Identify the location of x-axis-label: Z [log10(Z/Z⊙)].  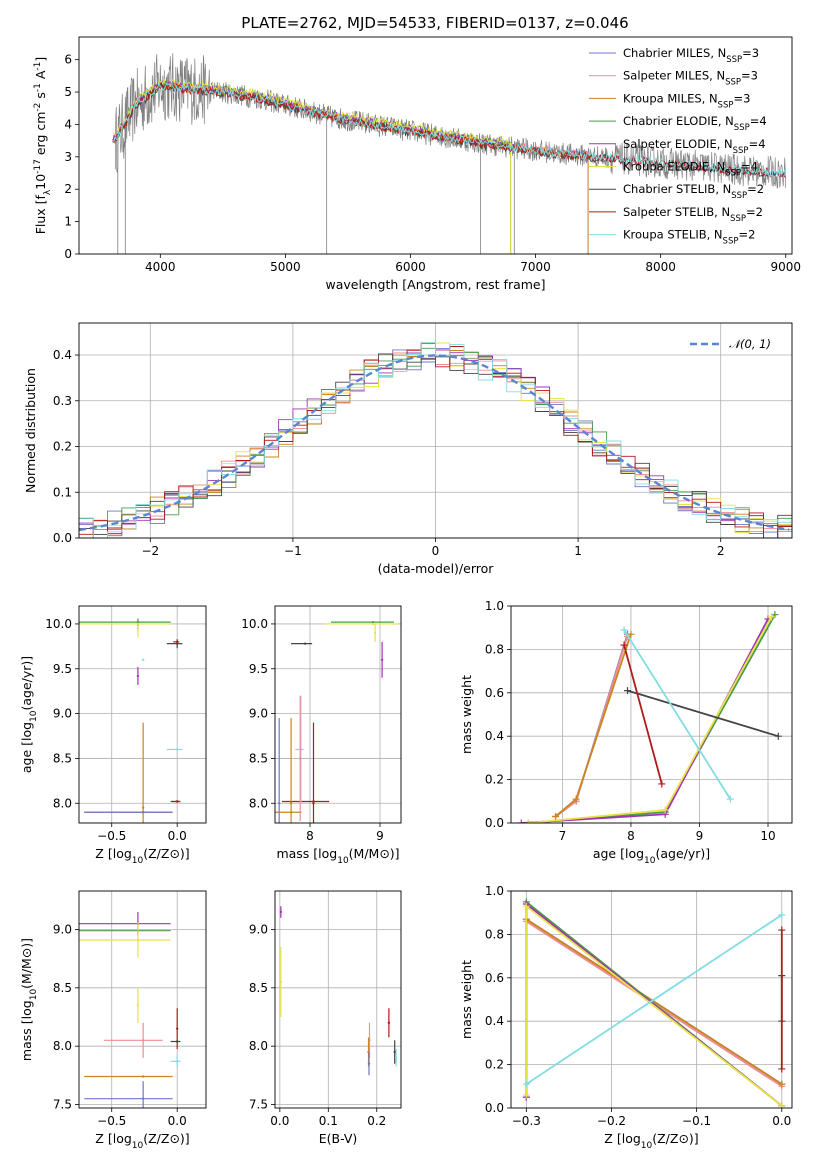
(142, 1141).